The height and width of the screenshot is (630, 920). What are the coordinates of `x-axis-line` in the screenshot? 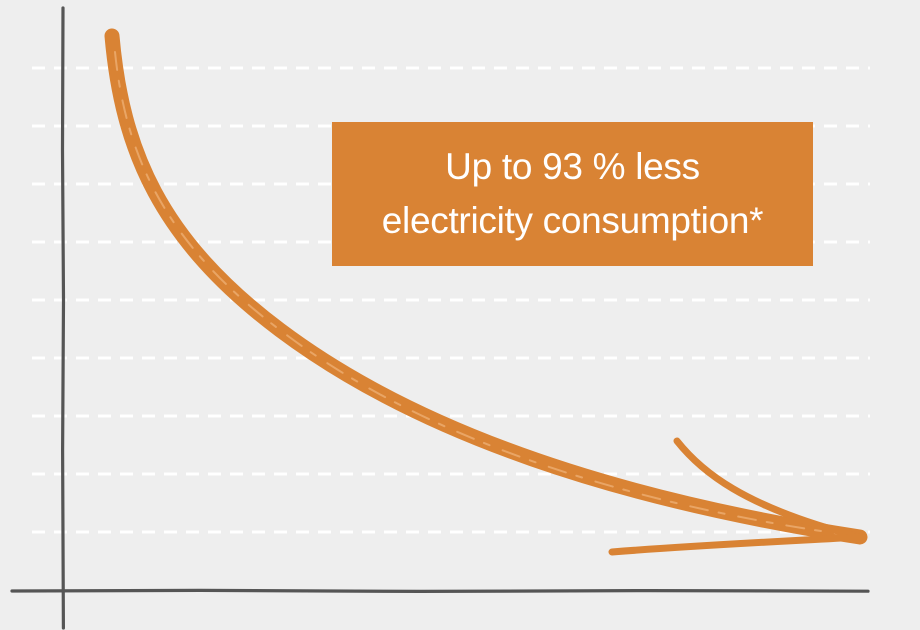 It's located at (440, 591).